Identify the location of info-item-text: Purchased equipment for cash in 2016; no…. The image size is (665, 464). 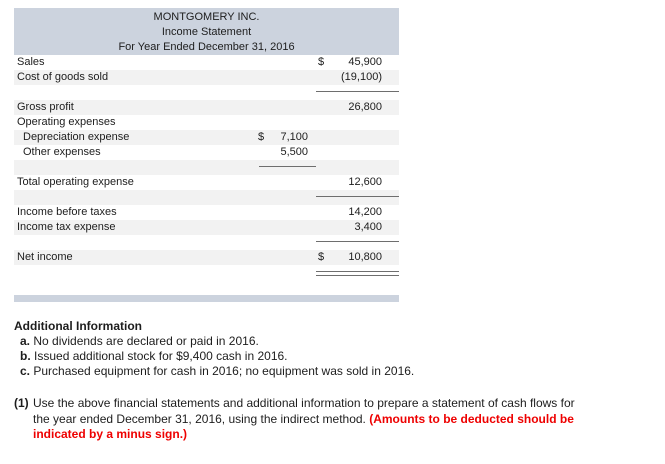
(222, 371).